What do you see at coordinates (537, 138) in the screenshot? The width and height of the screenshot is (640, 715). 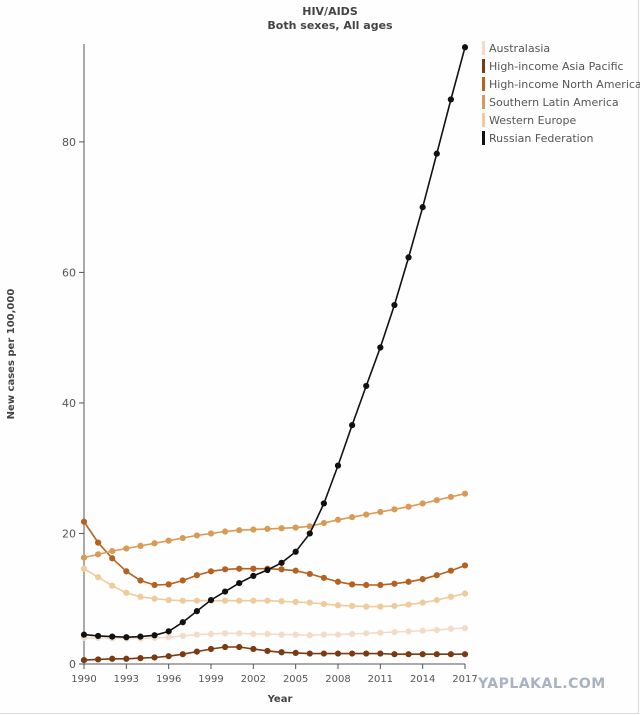 I see `legend-item: Russian Federation` at bounding box center [537, 138].